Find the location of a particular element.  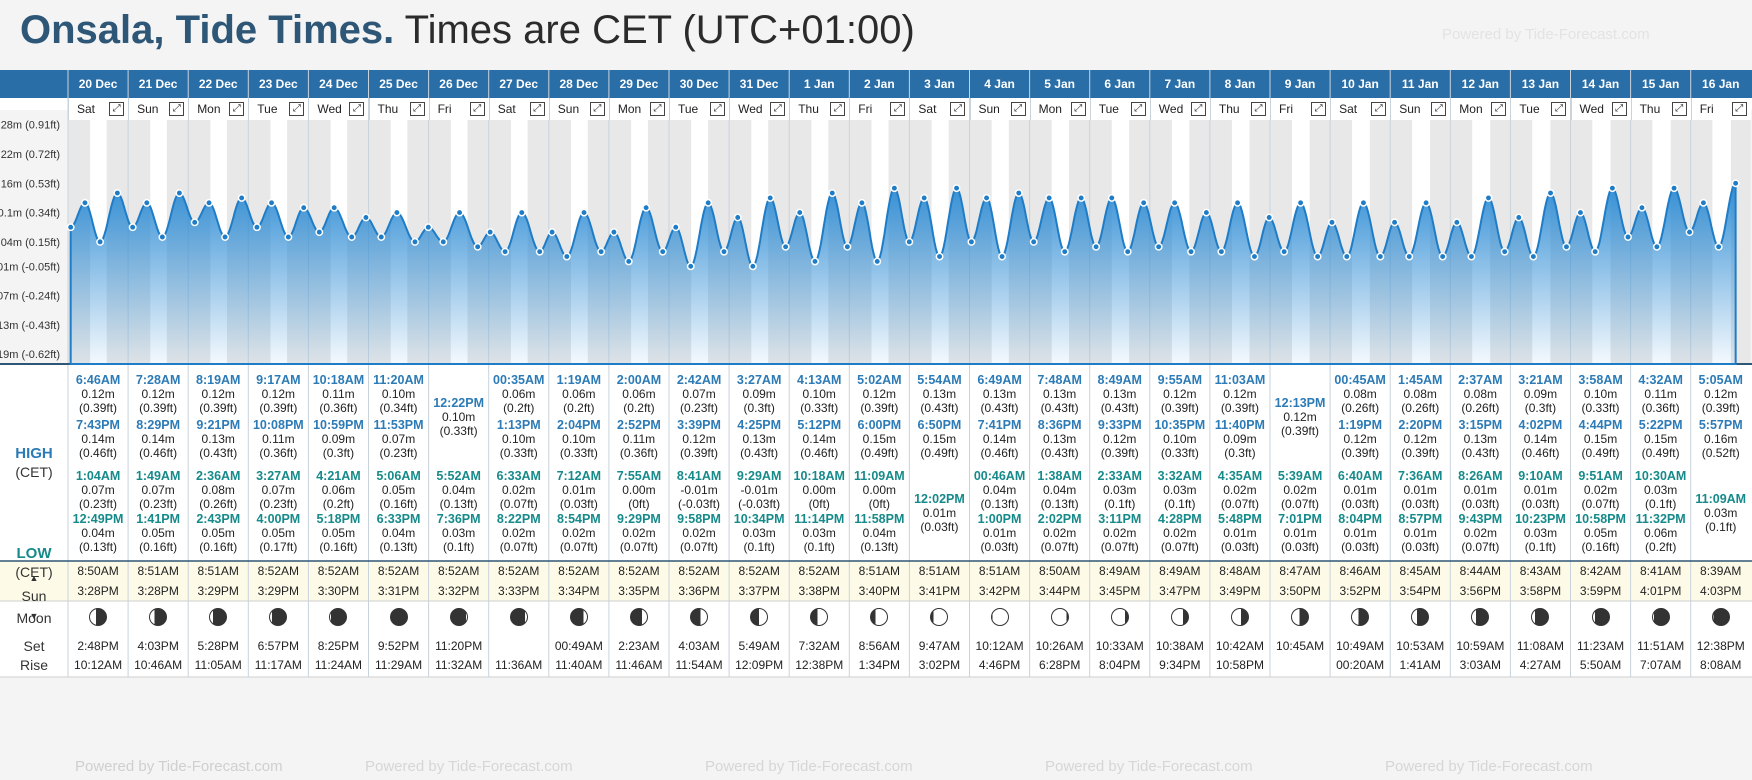

low-tide-time: 2:36AM is located at coordinates (218, 476).